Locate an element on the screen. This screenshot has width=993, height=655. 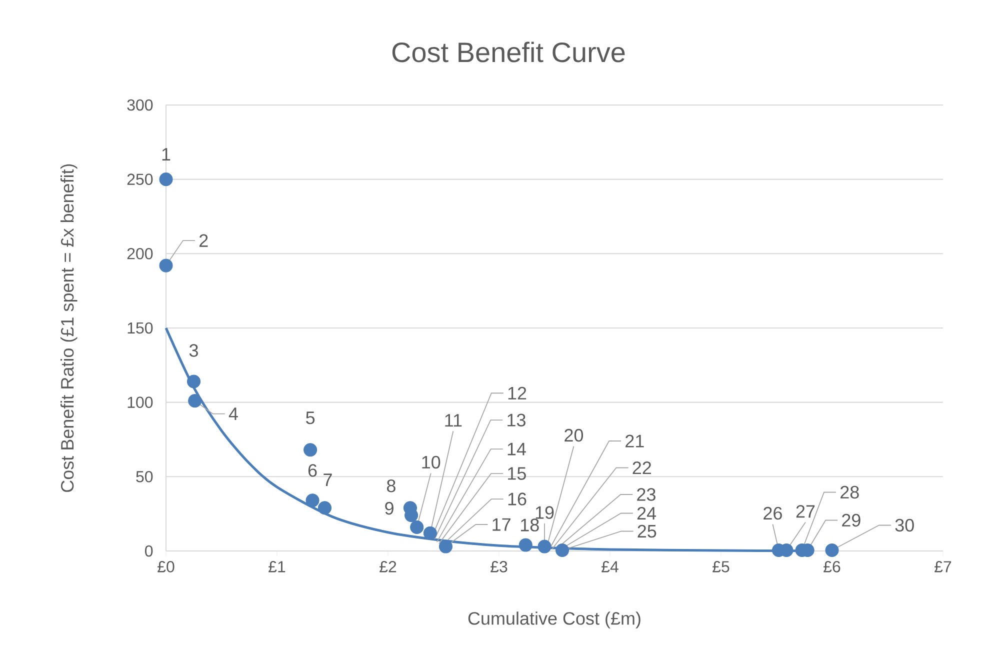
y-tick-label: 300 is located at coordinates (140, 105).